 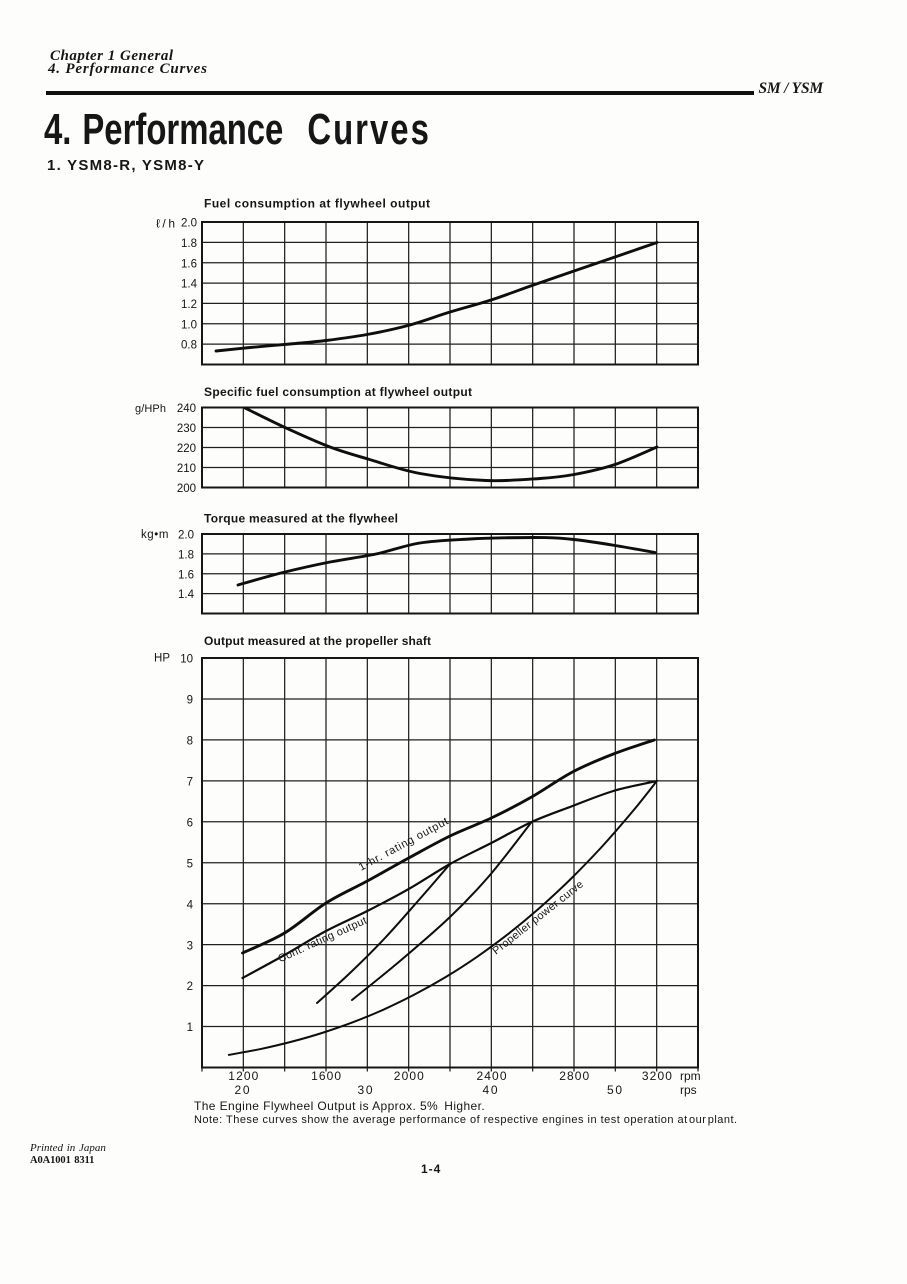 What do you see at coordinates (190, 823) in the screenshot?
I see `svg-text: 6` at bounding box center [190, 823].